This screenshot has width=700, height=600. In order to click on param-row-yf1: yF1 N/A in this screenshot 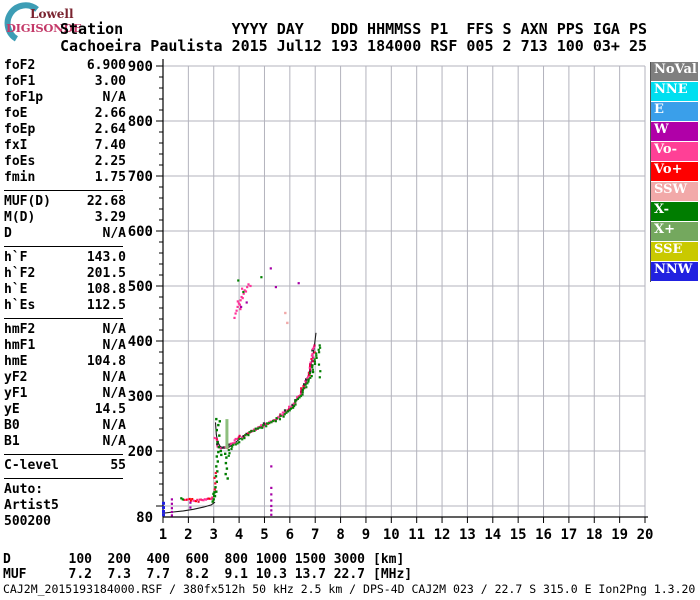, I will do `click(65, 394)`.